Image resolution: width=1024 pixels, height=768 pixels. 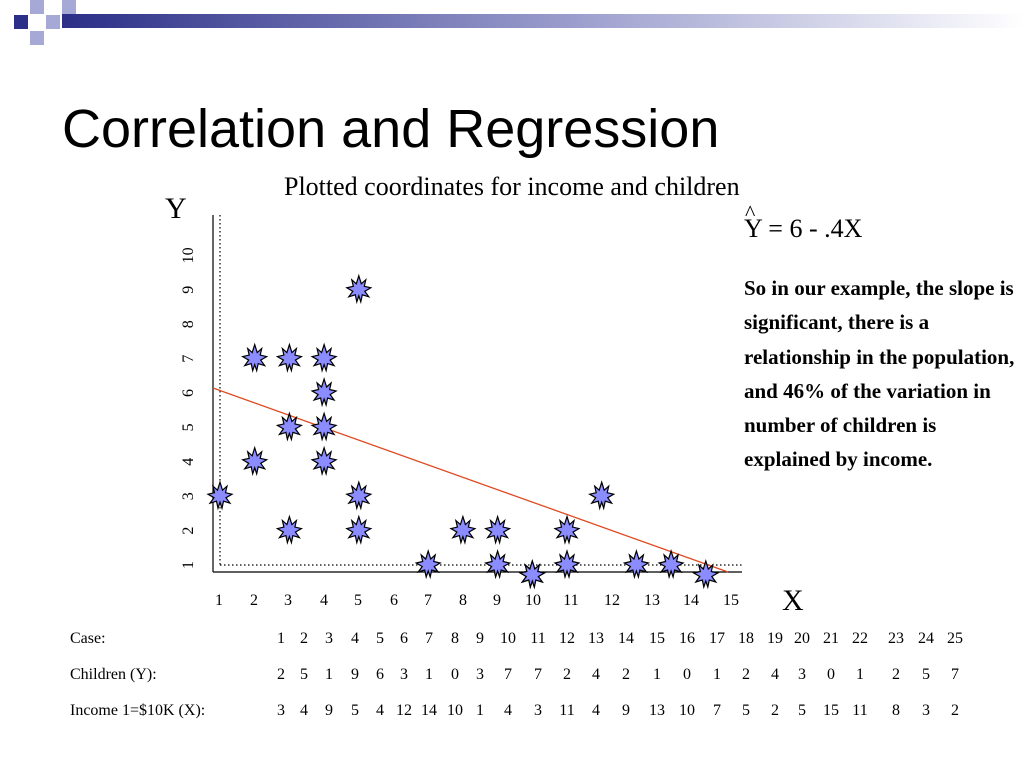 What do you see at coordinates (803, 228) in the screenshot?
I see `regression-equation: Y = 6 - .4X` at bounding box center [803, 228].